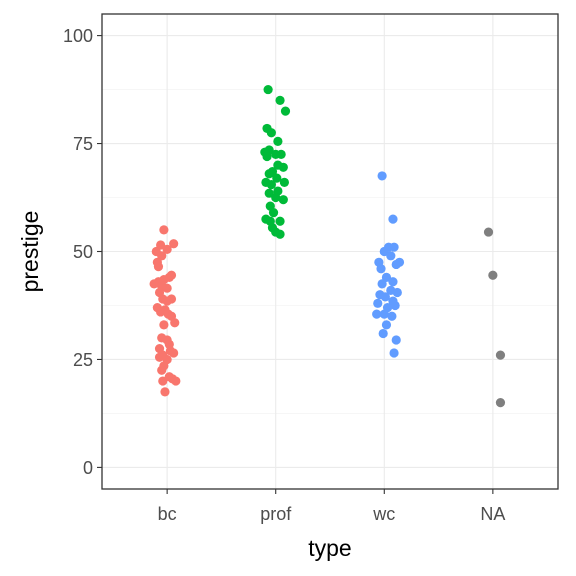 The image size is (576, 576). Describe the element at coordinates (83, 144) in the screenshot. I see `y-tick-label: 75` at that location.